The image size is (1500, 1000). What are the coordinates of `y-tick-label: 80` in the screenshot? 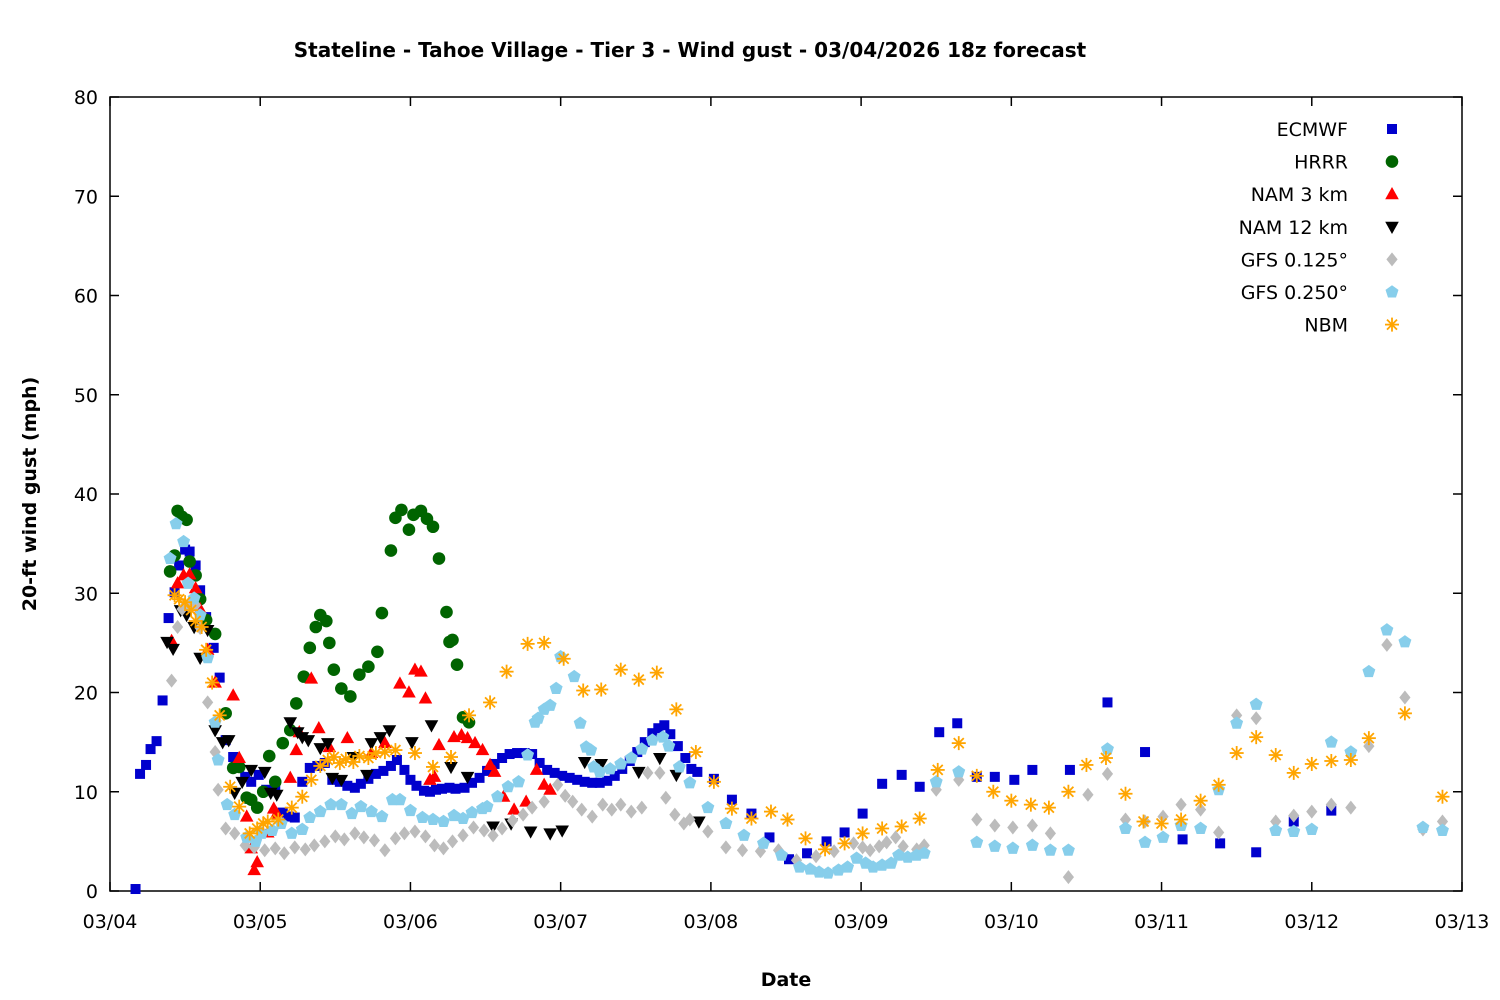 It's located at (86, 98).